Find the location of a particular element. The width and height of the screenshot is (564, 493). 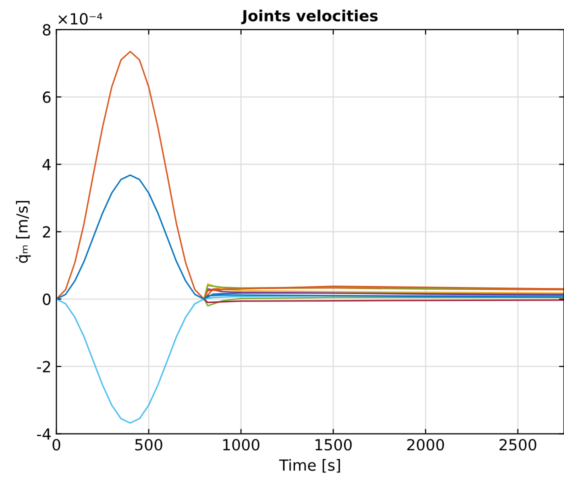

x-tick-label: 0 is located at coordinates (56, 444).